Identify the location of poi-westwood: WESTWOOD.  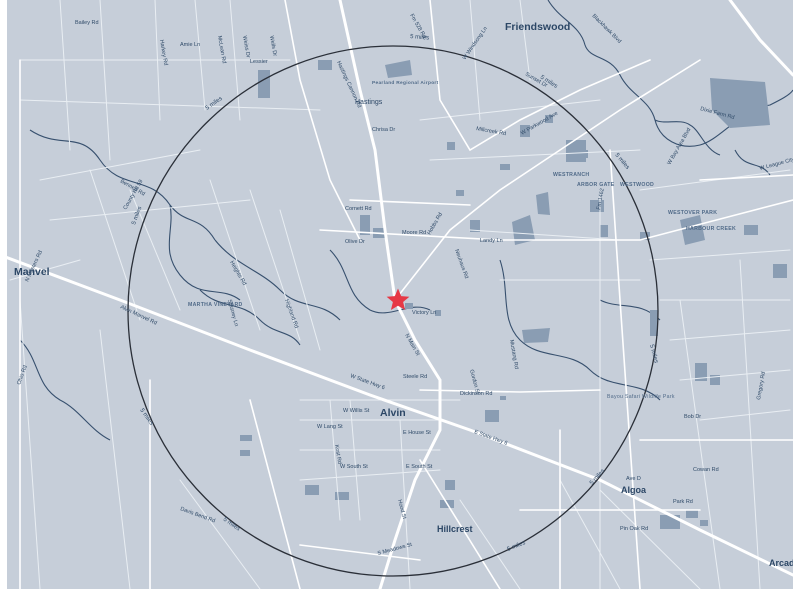
(637, 185).